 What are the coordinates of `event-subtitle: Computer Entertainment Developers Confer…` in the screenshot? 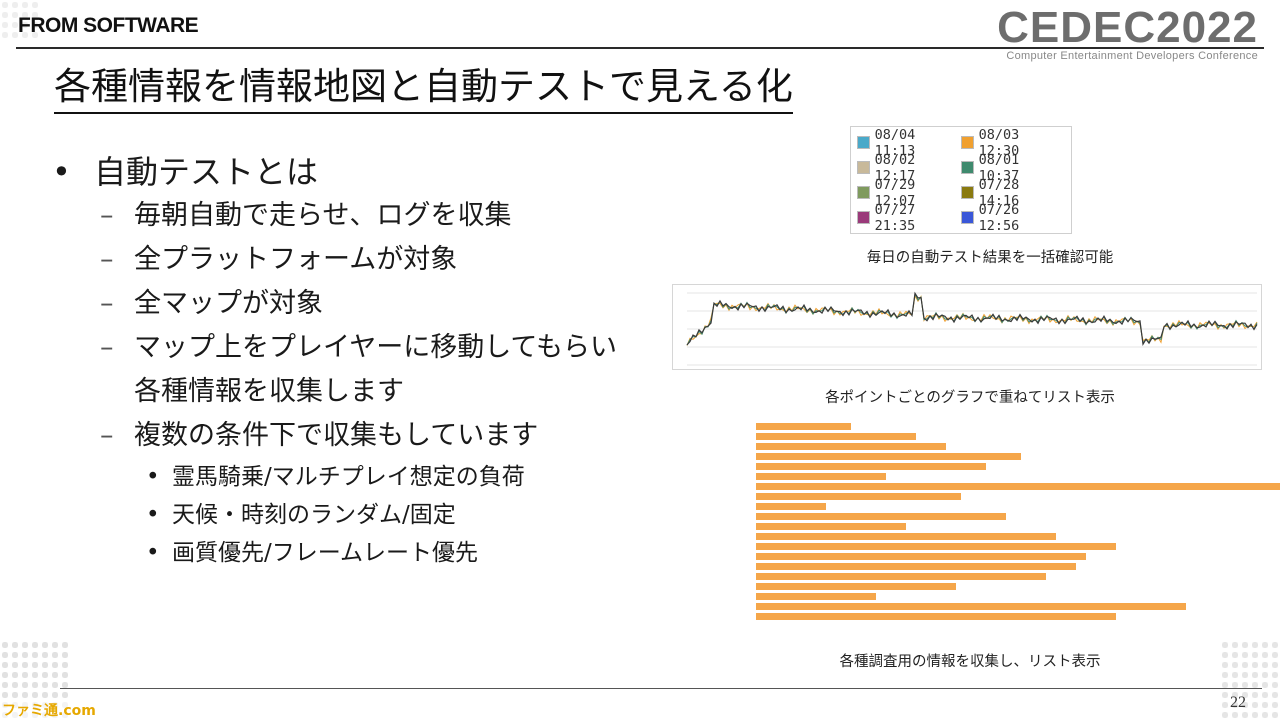 It's located at (1132, 56).